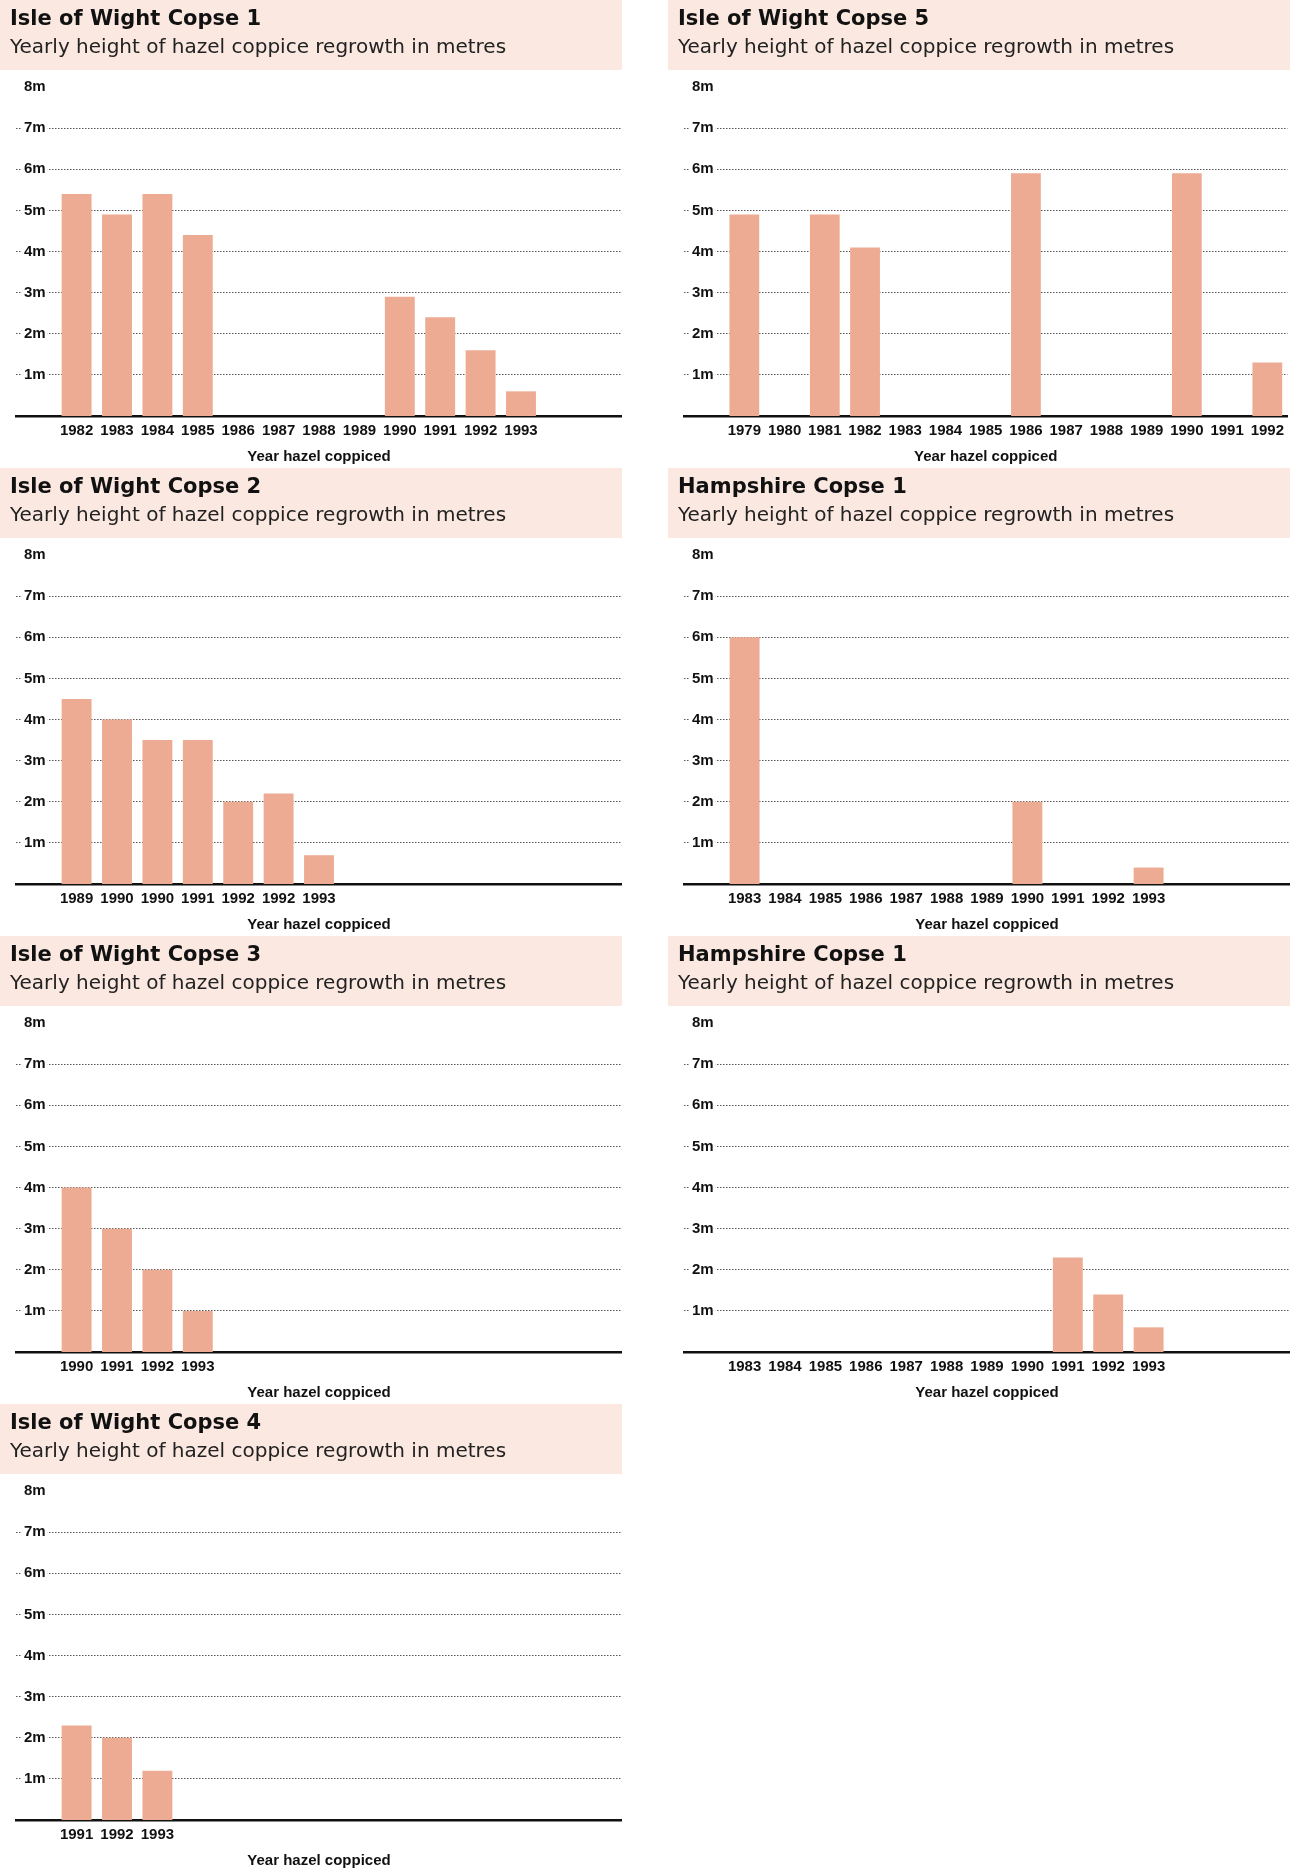 This screenshot has width=1290, height=1876. What do you see at coordinates (35, 1063) in the screenshot?
I see `y-tick-label: 7m` at bounding box center [35, 1063].